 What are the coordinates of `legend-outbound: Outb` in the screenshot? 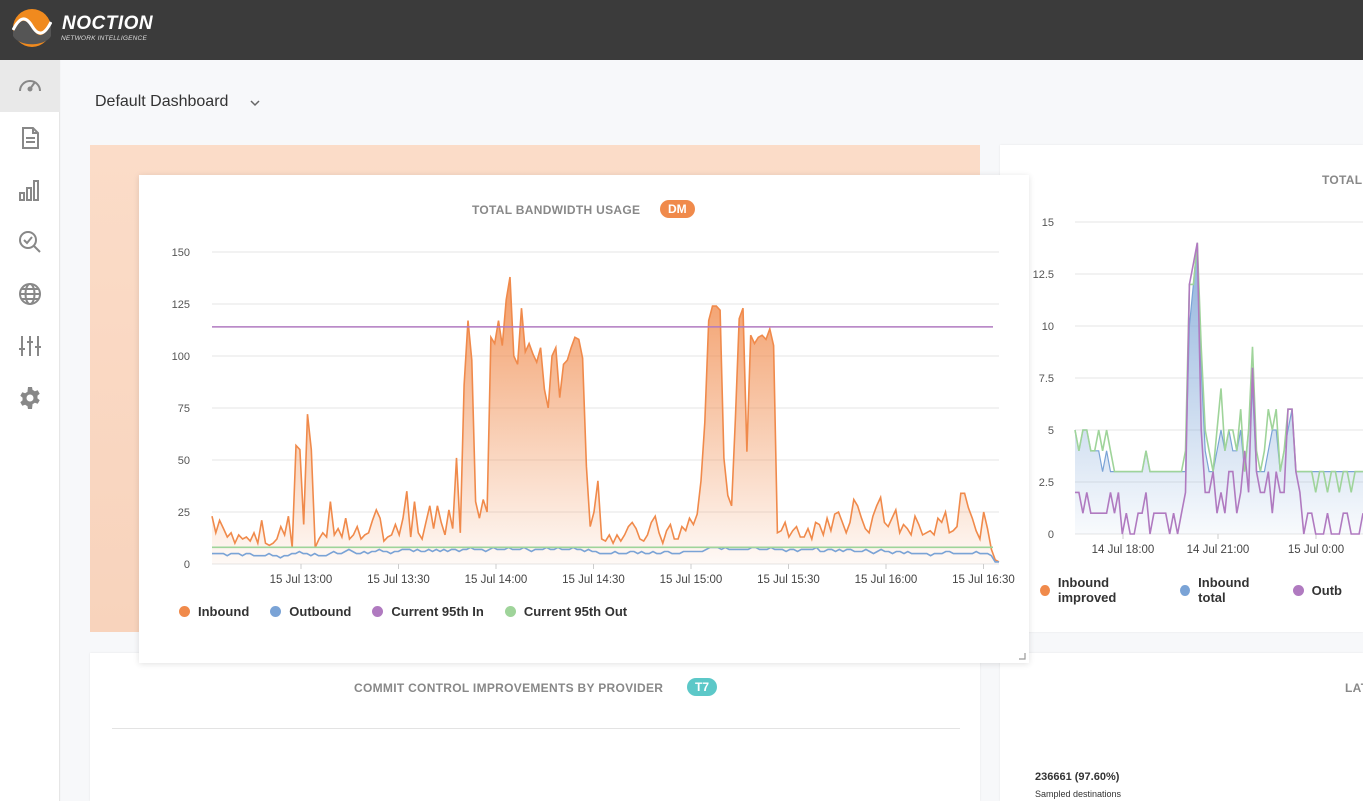 It's located at (1317, 590).